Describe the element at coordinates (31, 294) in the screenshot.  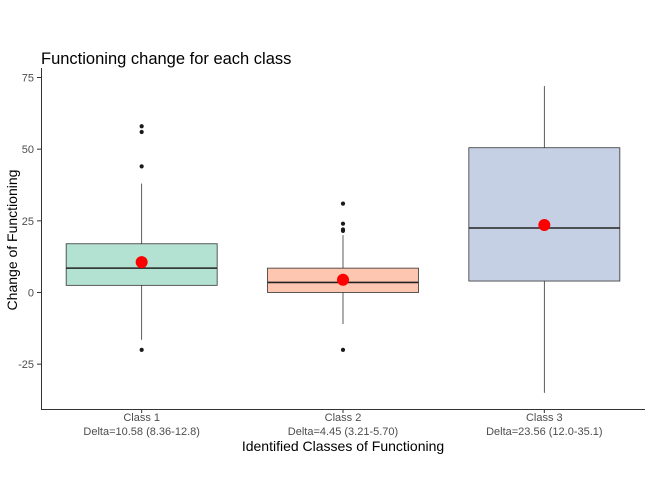
I see `y-tick-label: 0` at that location.